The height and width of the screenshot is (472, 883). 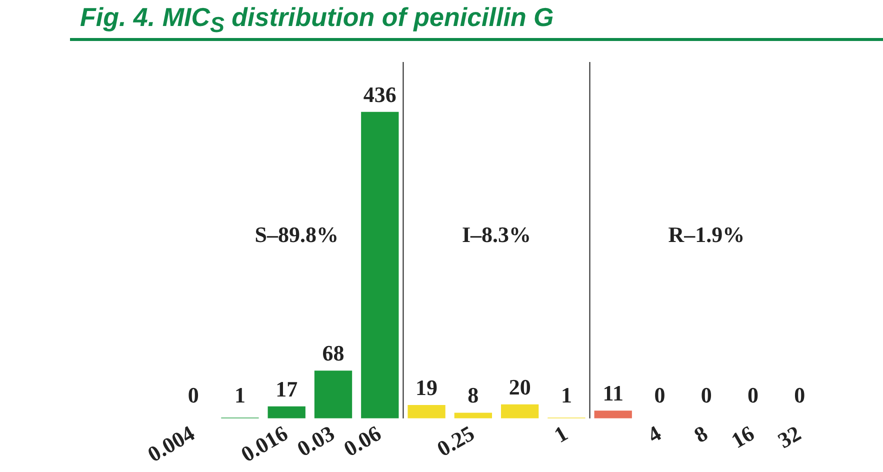 I want to click on data-label: 11, so click(x=613, y=393).